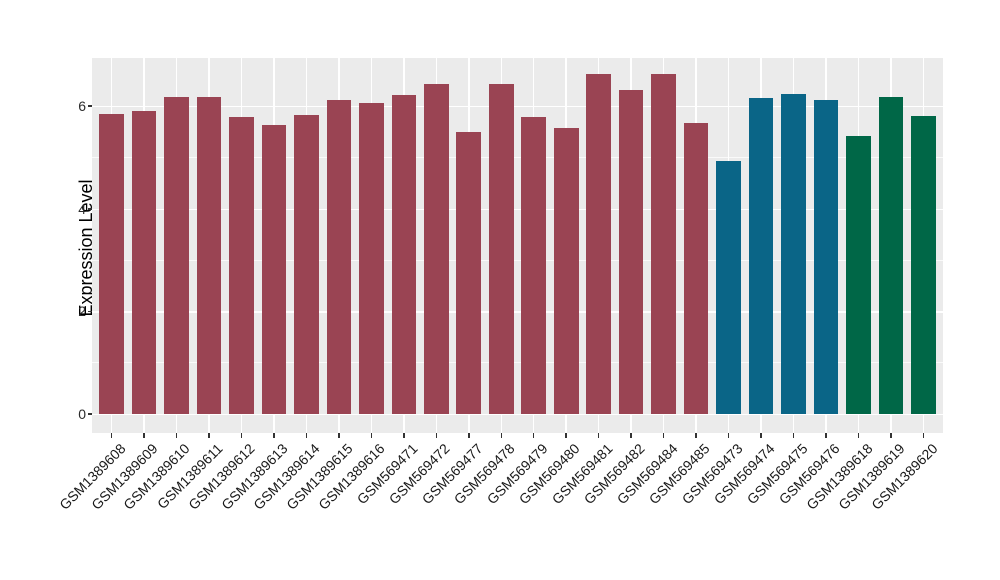 Image resolution: width=1000 pixels, height=580 pixels. What do you see at coordinates (82, 414) in the screenshot?
I see `y-tick-label: 0` at bounding box center [82, 414].